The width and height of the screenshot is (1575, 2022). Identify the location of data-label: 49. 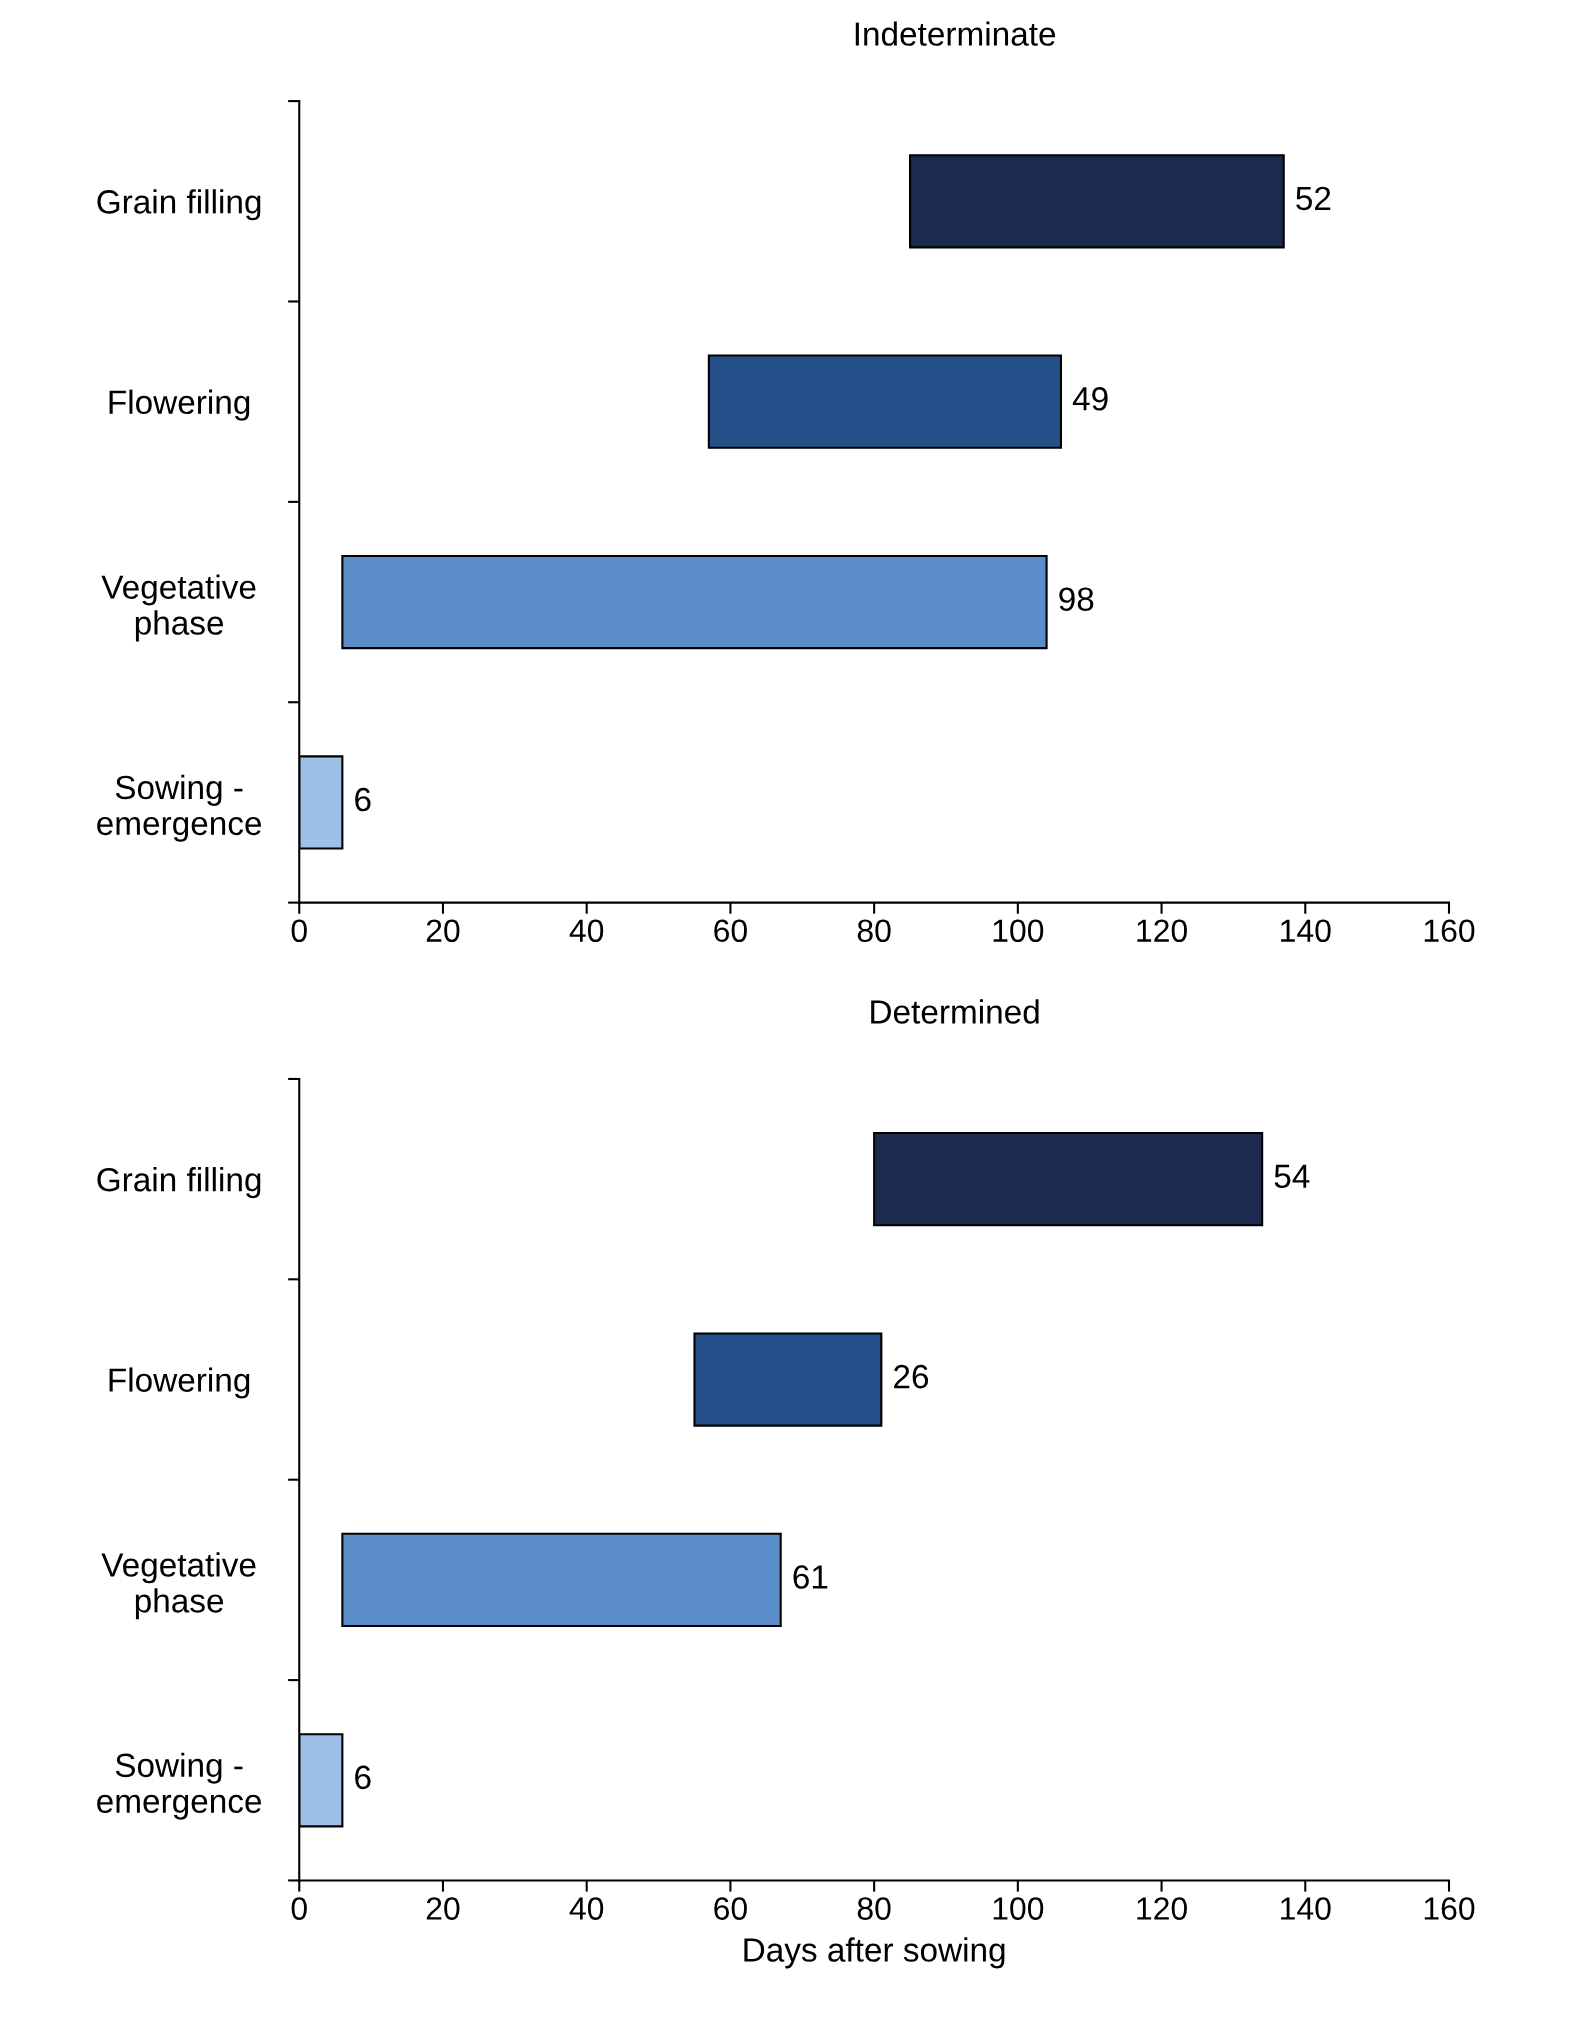
(1090, 399).